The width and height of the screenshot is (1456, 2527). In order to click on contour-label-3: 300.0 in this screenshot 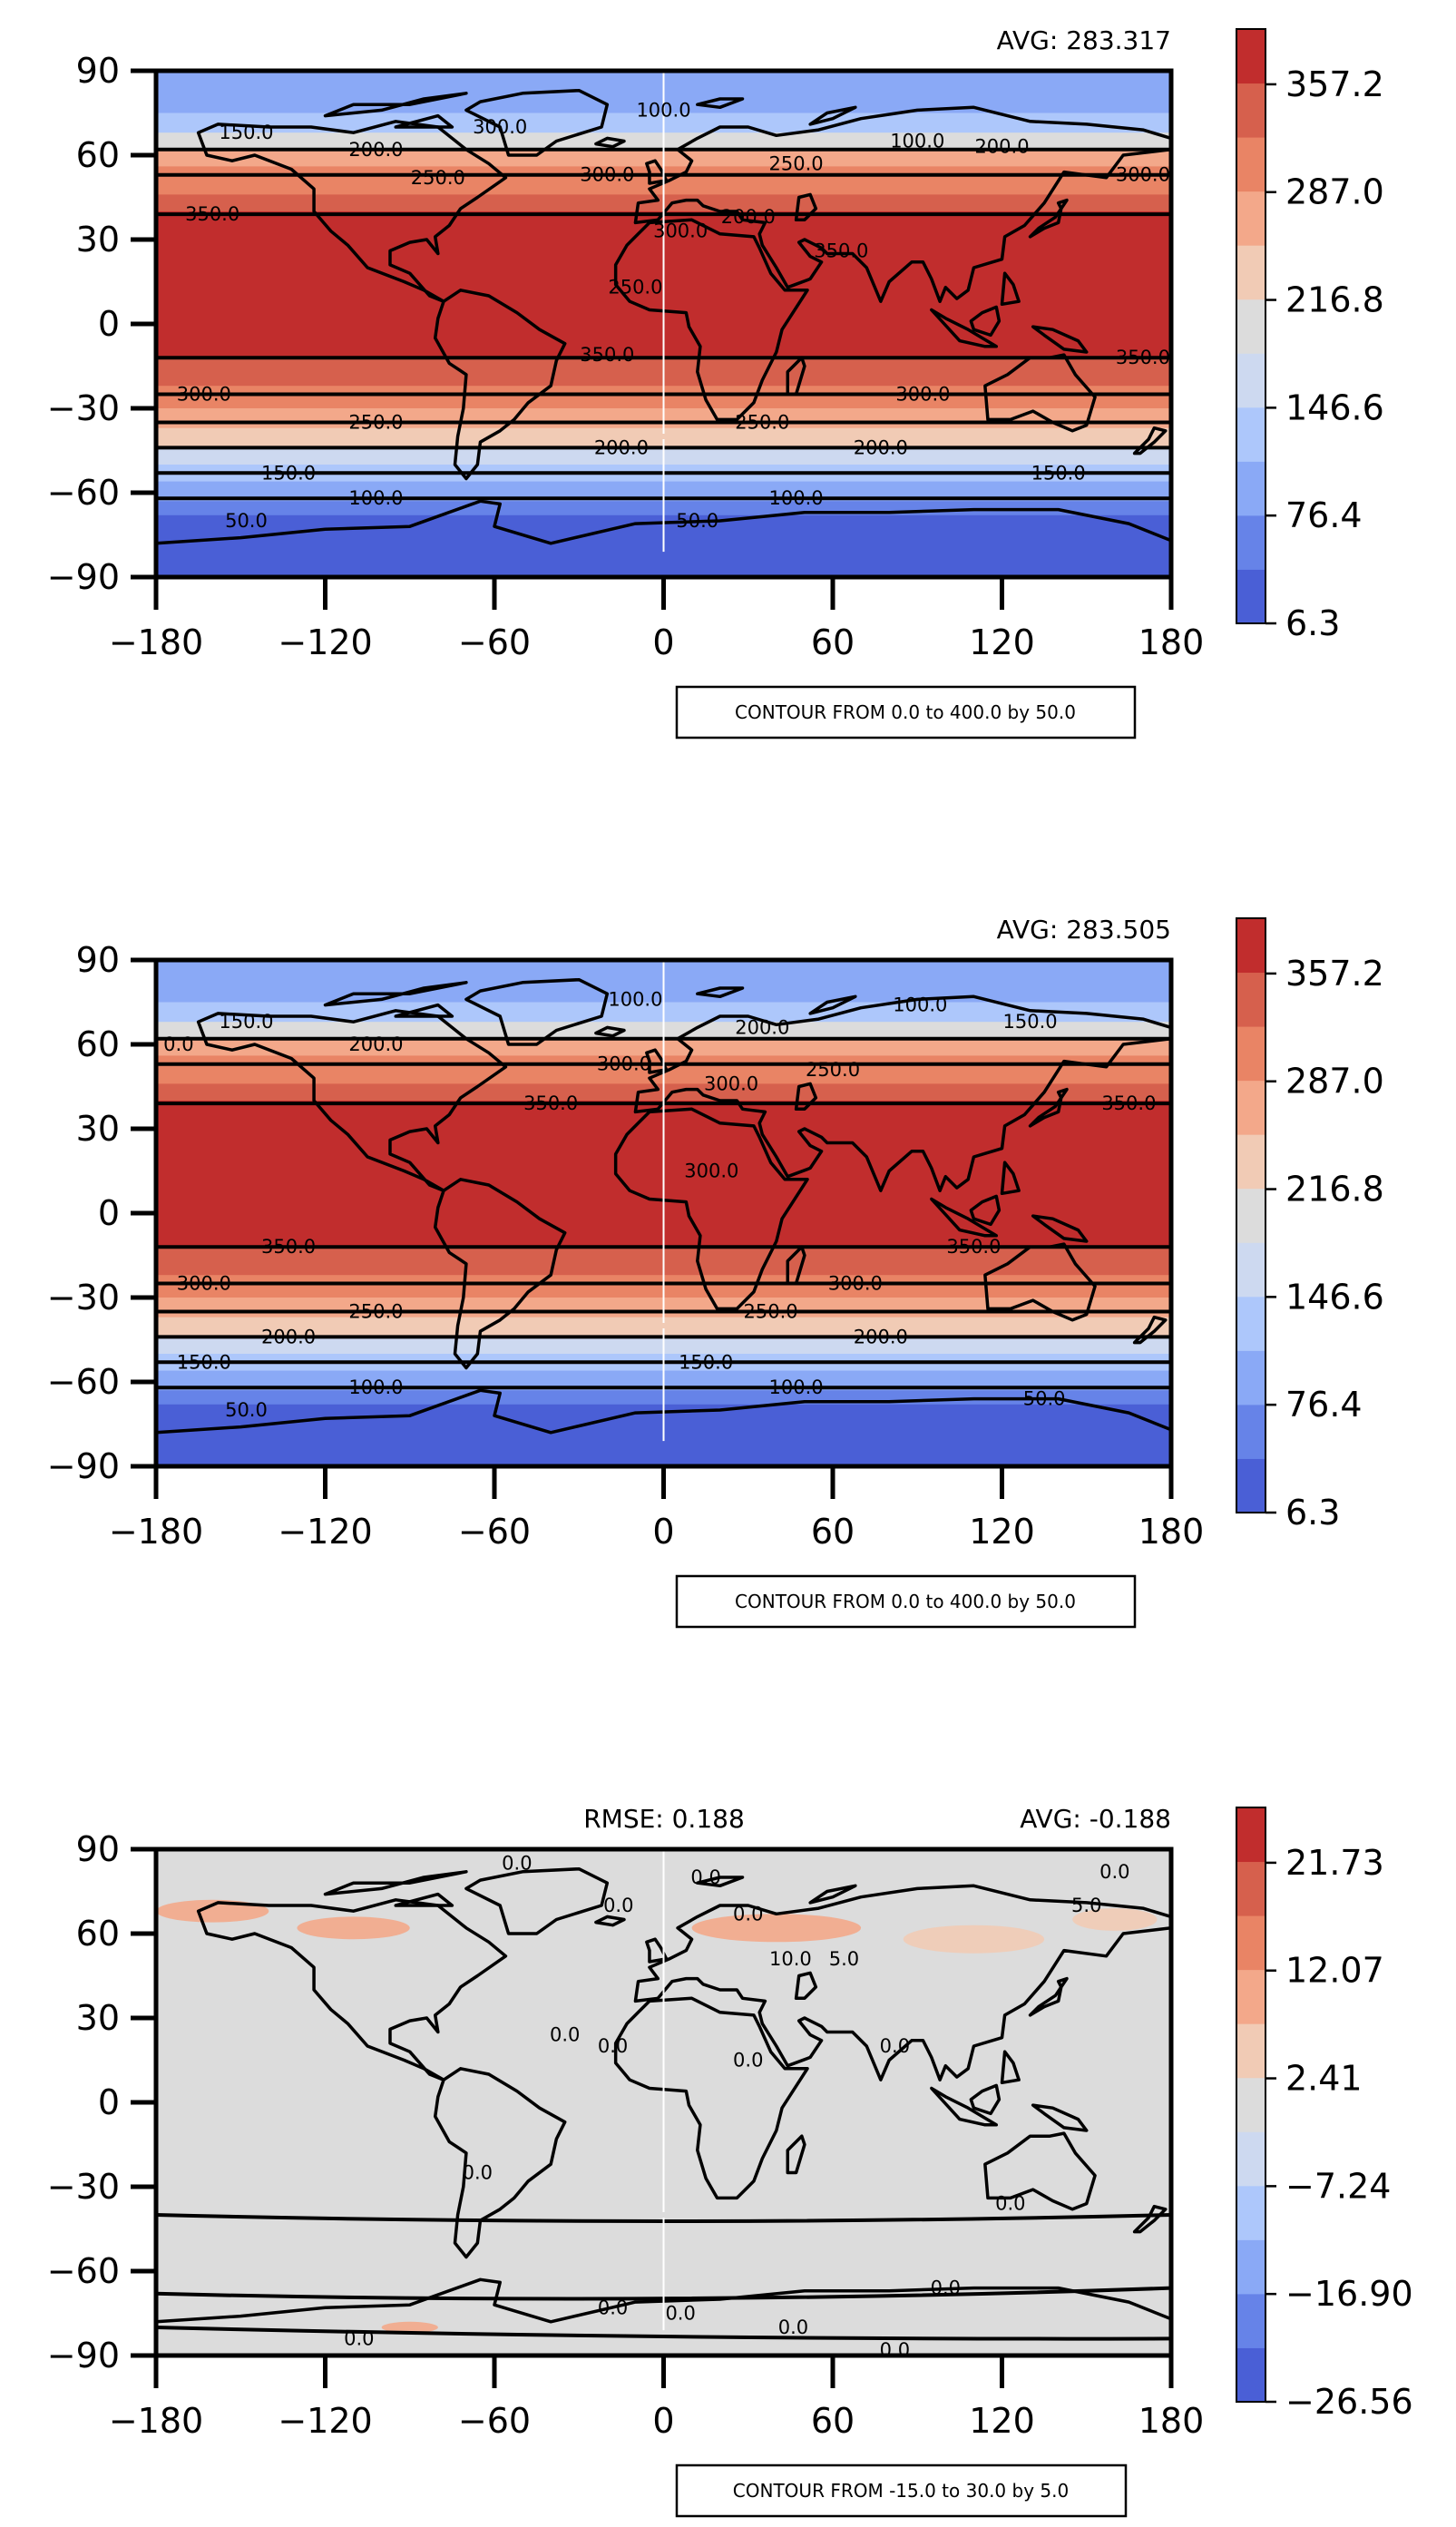, I will do `click(500, 127)`.